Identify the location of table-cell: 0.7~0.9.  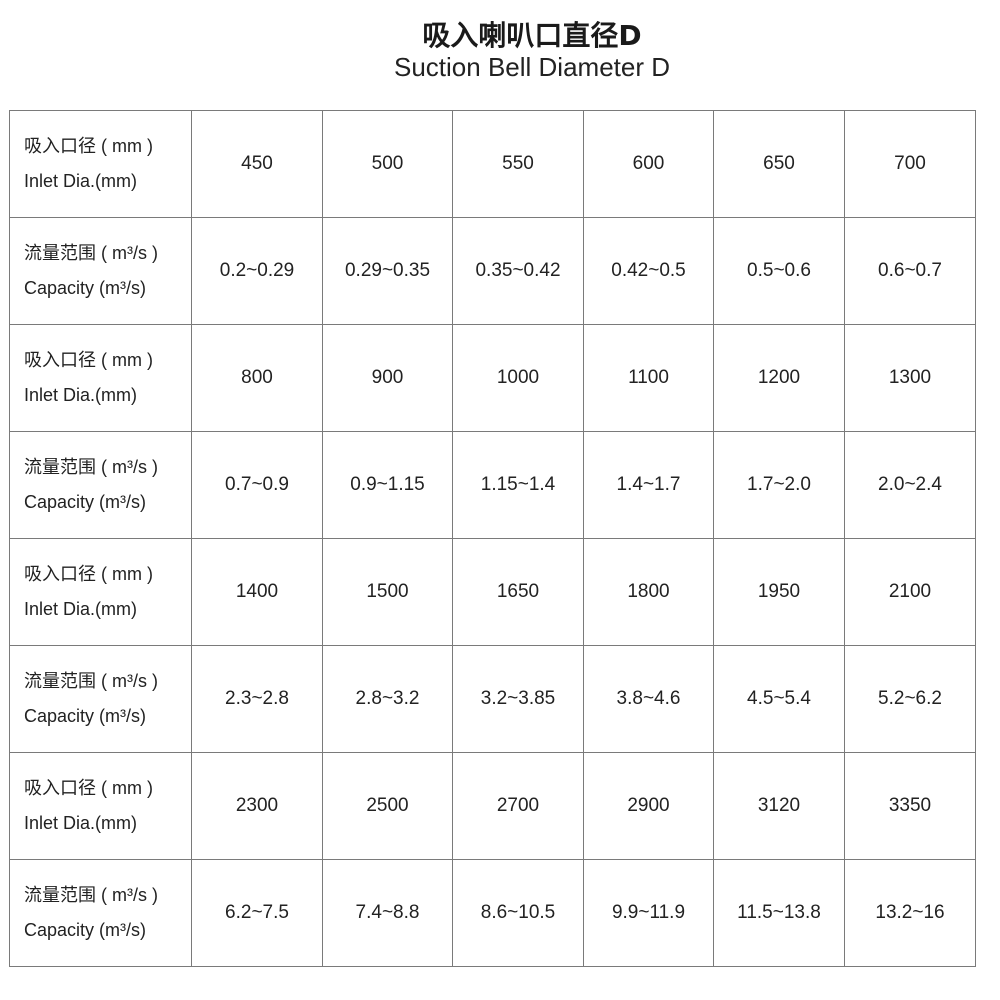
(257, 485).